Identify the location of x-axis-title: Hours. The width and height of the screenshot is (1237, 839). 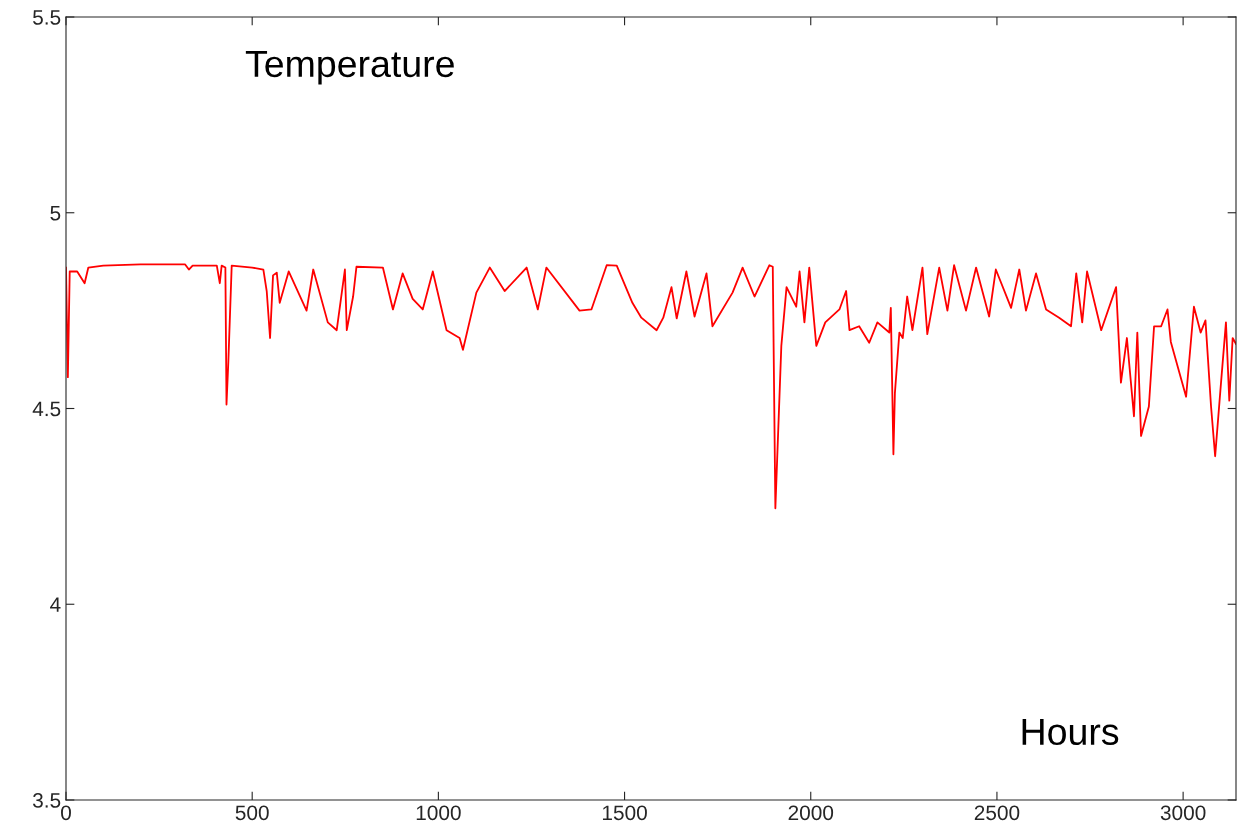
(1070, 732).